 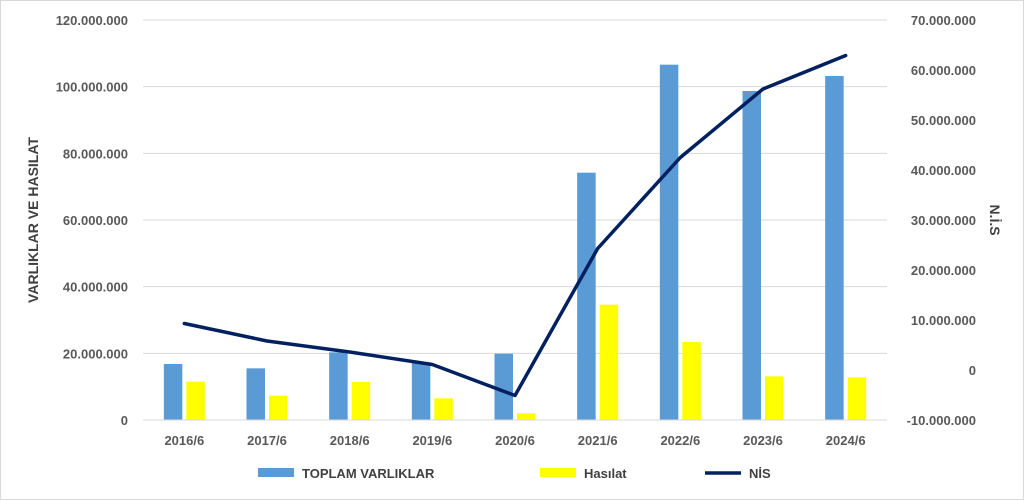 I want to click on legend-label: NİS, so click(x=760, y=473).